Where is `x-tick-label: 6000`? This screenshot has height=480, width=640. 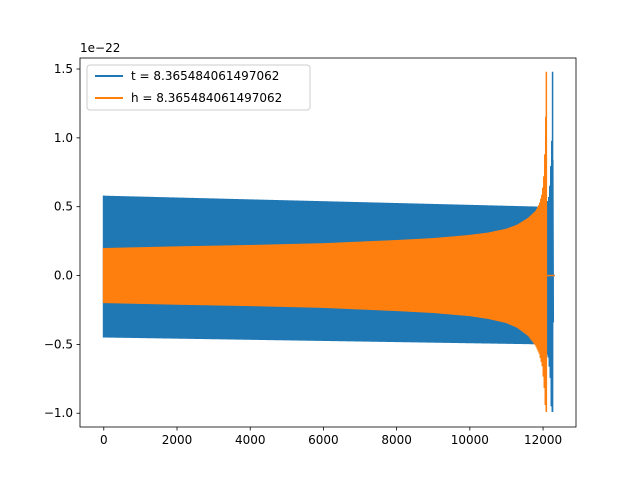 x-tick-label: 6000 is located at coordinates (323, 440).